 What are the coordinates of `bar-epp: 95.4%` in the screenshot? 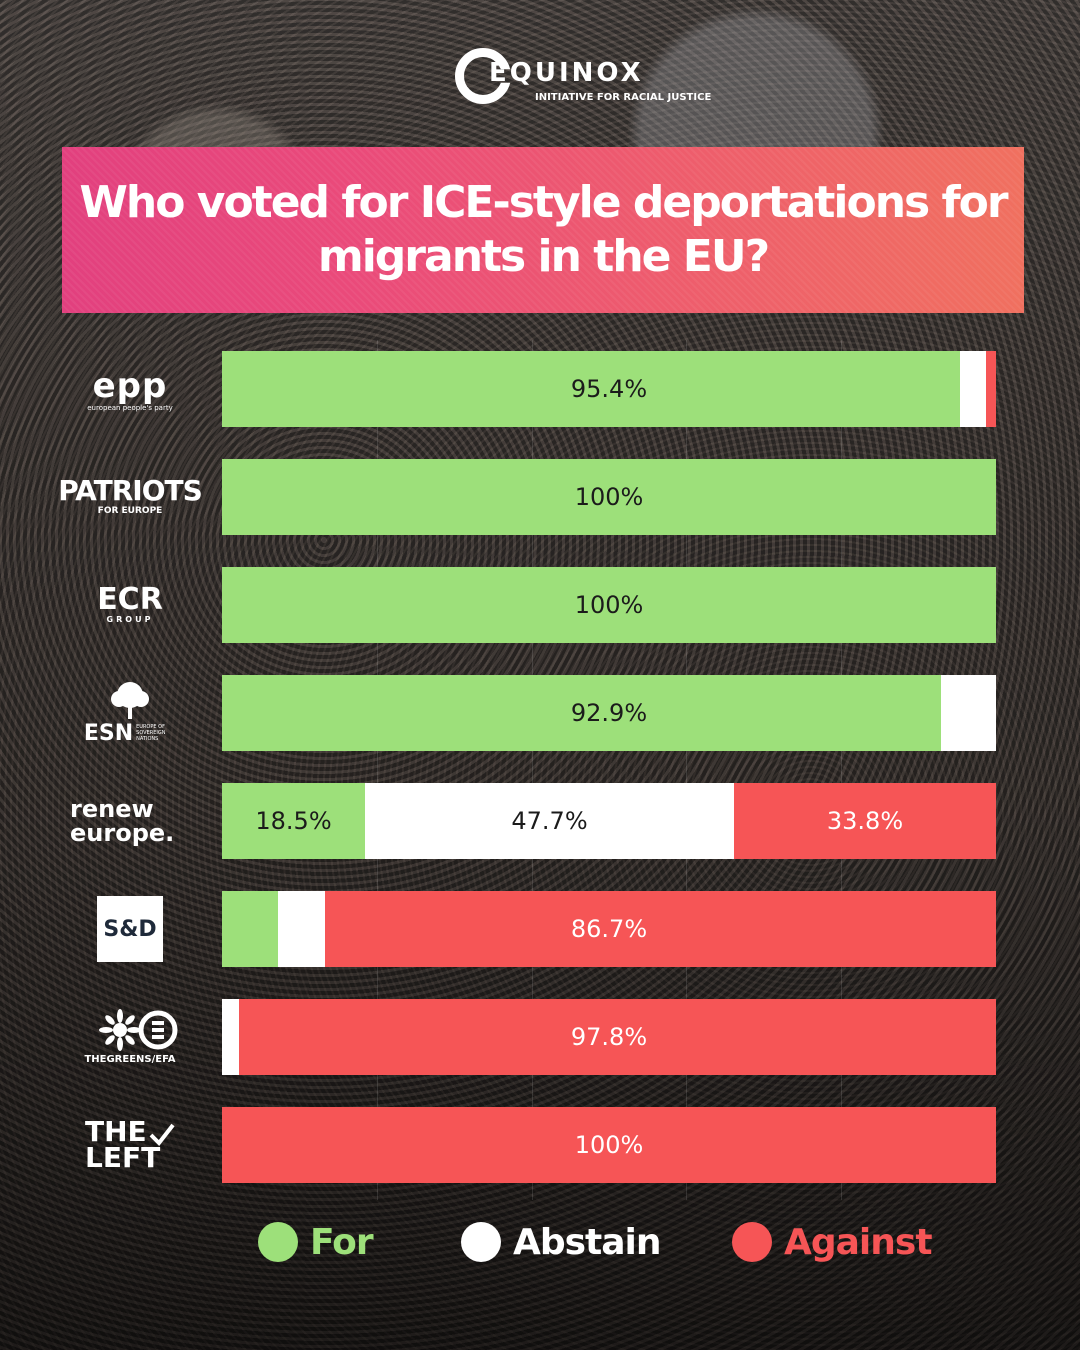 It's located at (609, 389).